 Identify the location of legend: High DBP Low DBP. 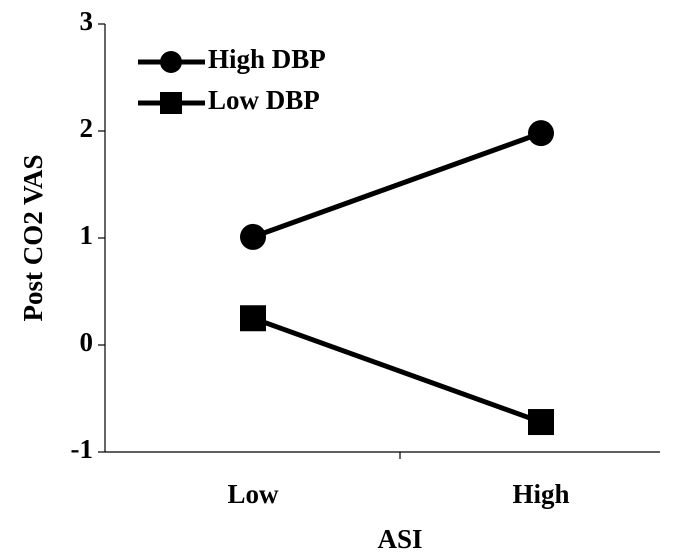
(232, 79).